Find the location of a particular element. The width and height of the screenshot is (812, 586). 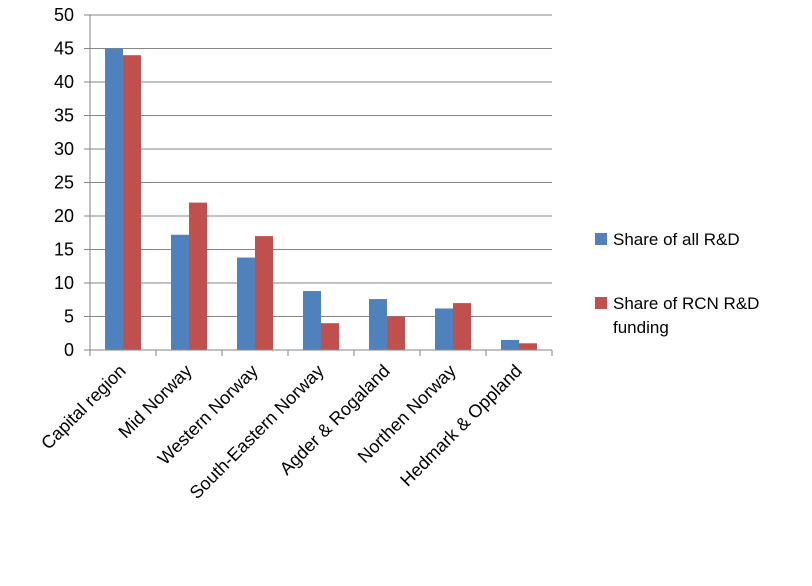

y-tick-label: 10 is located at coordinates (64, 283).